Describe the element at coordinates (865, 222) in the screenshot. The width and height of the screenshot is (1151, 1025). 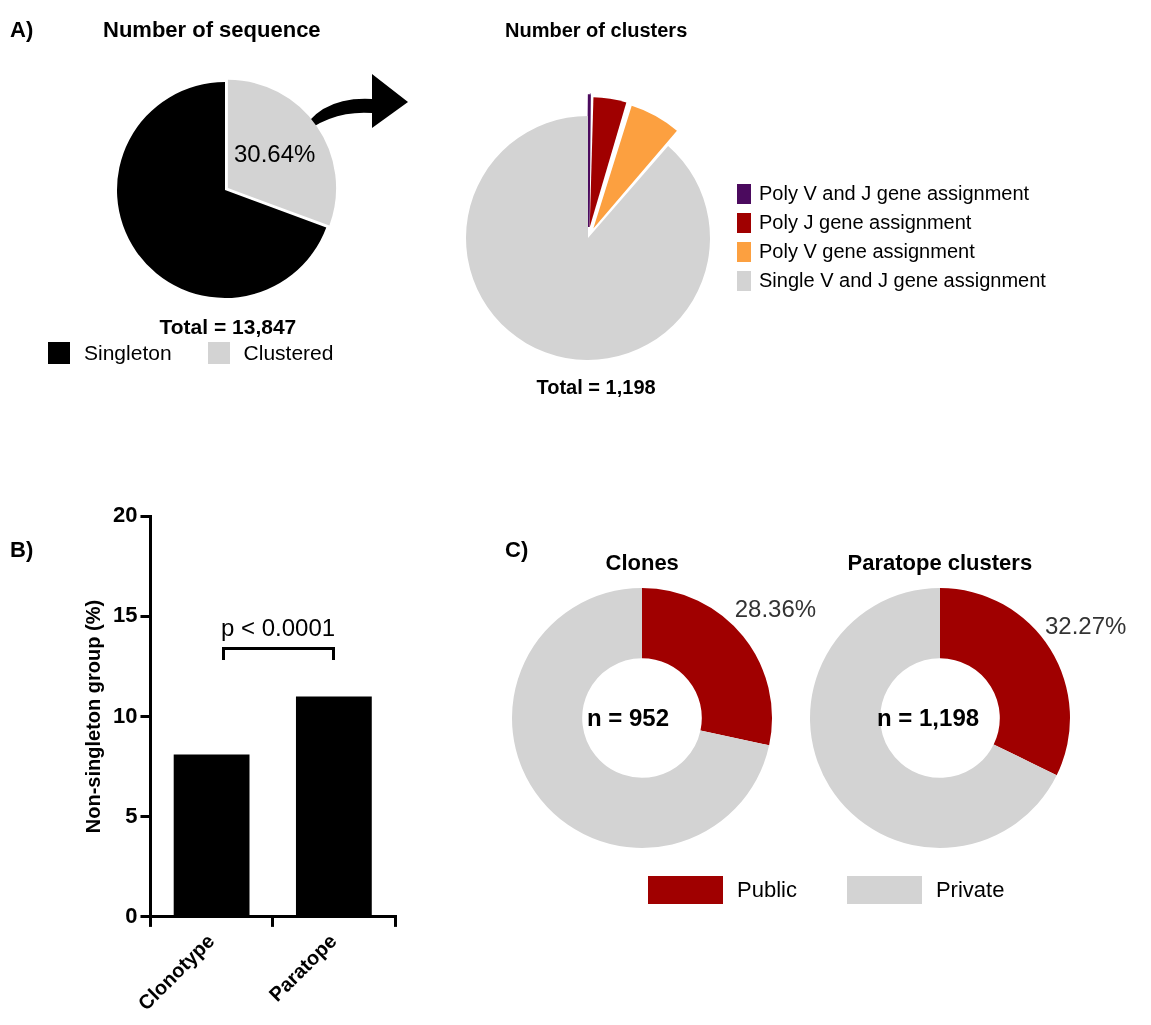
I see `legend-label: Poly J gene assignment` at that location.